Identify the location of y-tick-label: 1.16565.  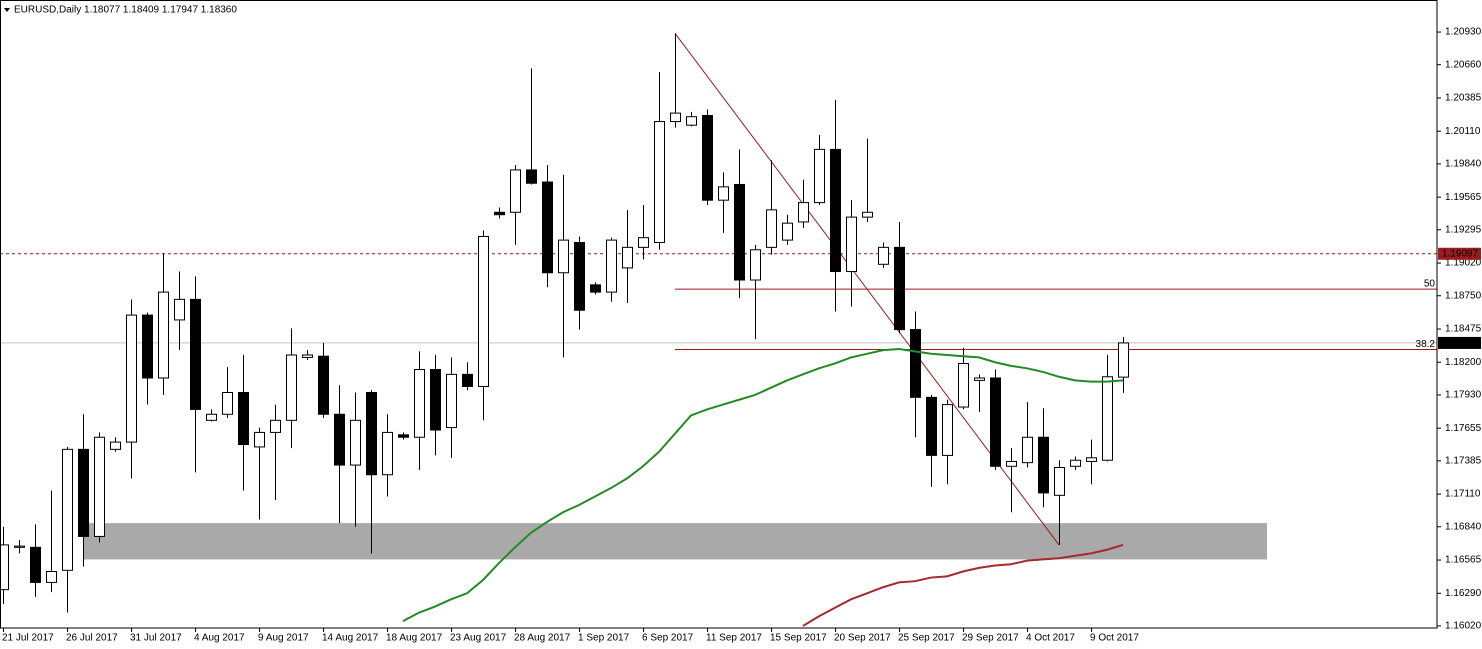
(1463, 560).